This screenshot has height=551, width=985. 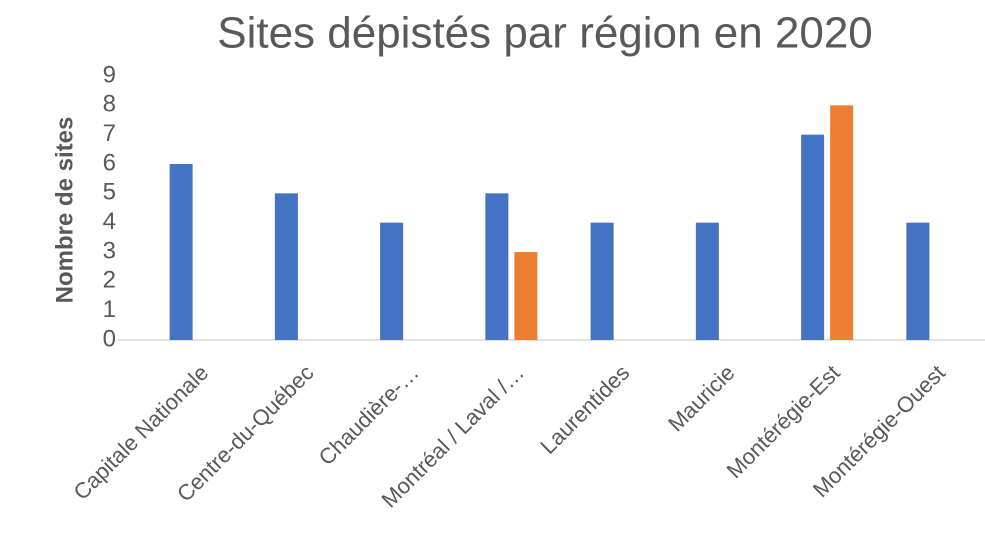 What do you see at coordinates (109, 104) in the screenshot?
I see `y-tick-label: 8` at bounding box center [109, 104].